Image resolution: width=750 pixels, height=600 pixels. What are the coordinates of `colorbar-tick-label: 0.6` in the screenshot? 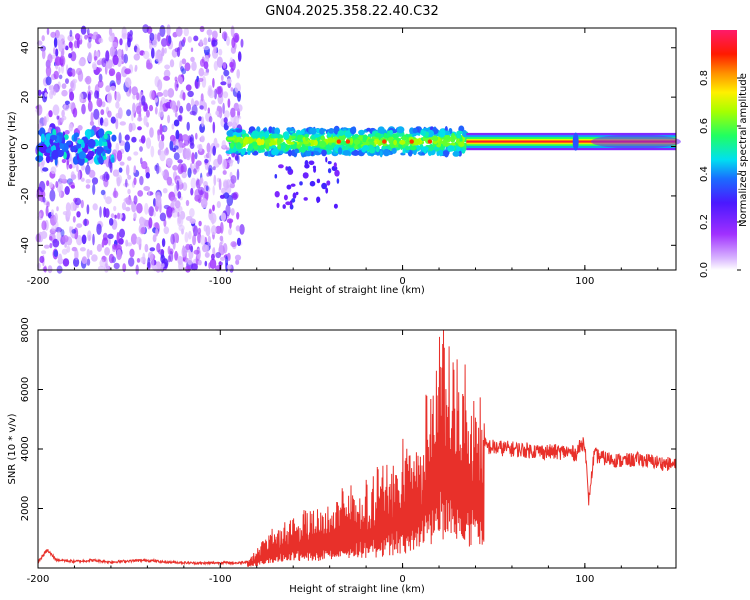 It's located at (704, 126).